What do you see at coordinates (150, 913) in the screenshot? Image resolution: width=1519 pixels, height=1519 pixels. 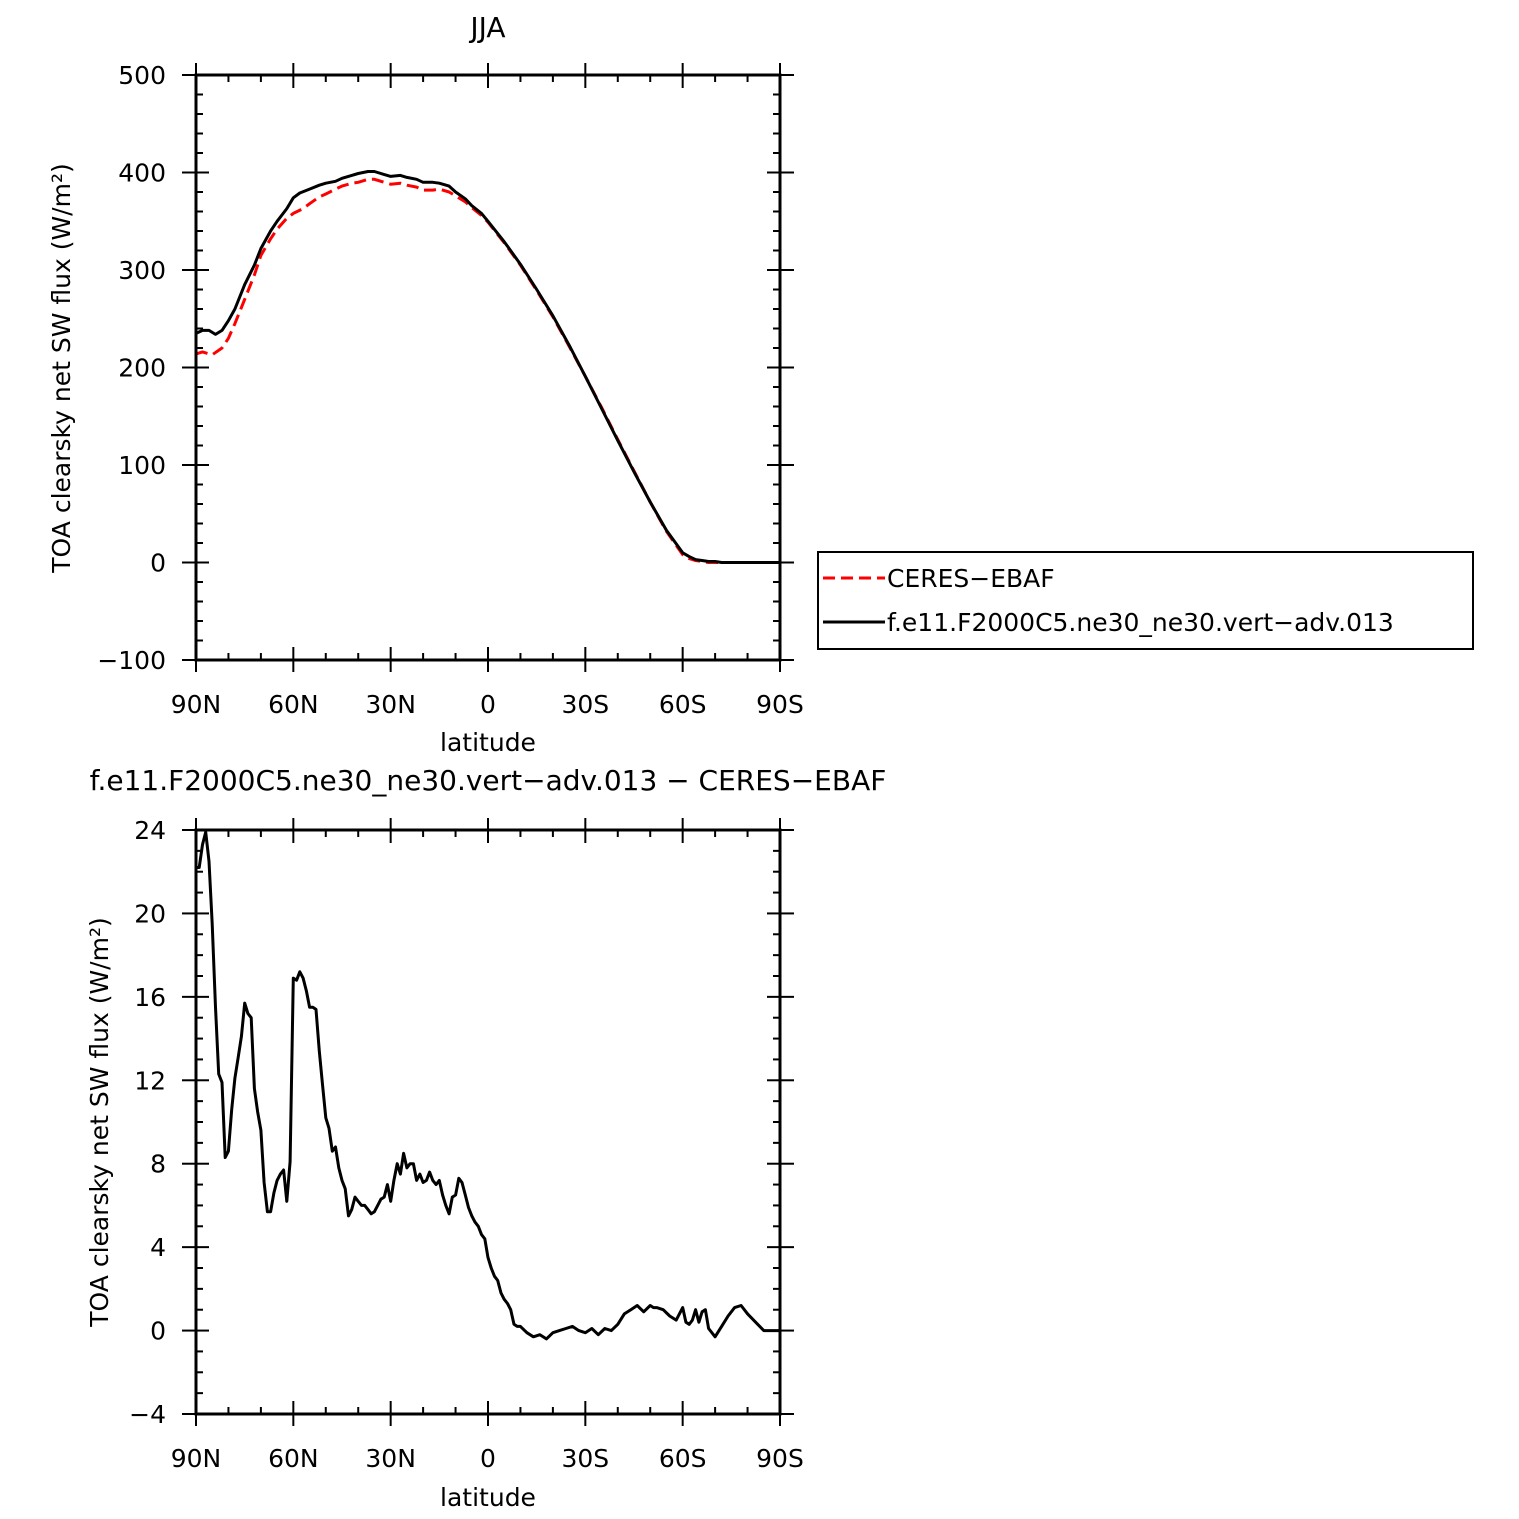 I see `bottom-y-tick-label: 20` at bounding box center [150, 913].